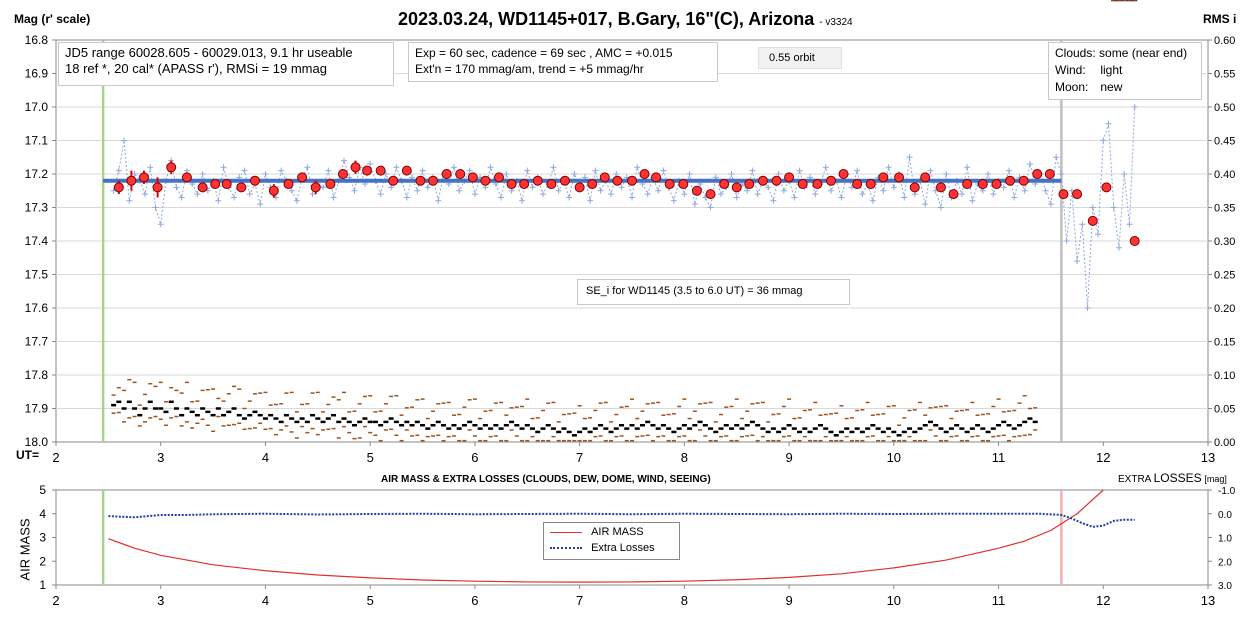 The height and width of the screenshot is (620, 1252). I want to click on bottom-x-tick-label: 10, so click(894, 600).